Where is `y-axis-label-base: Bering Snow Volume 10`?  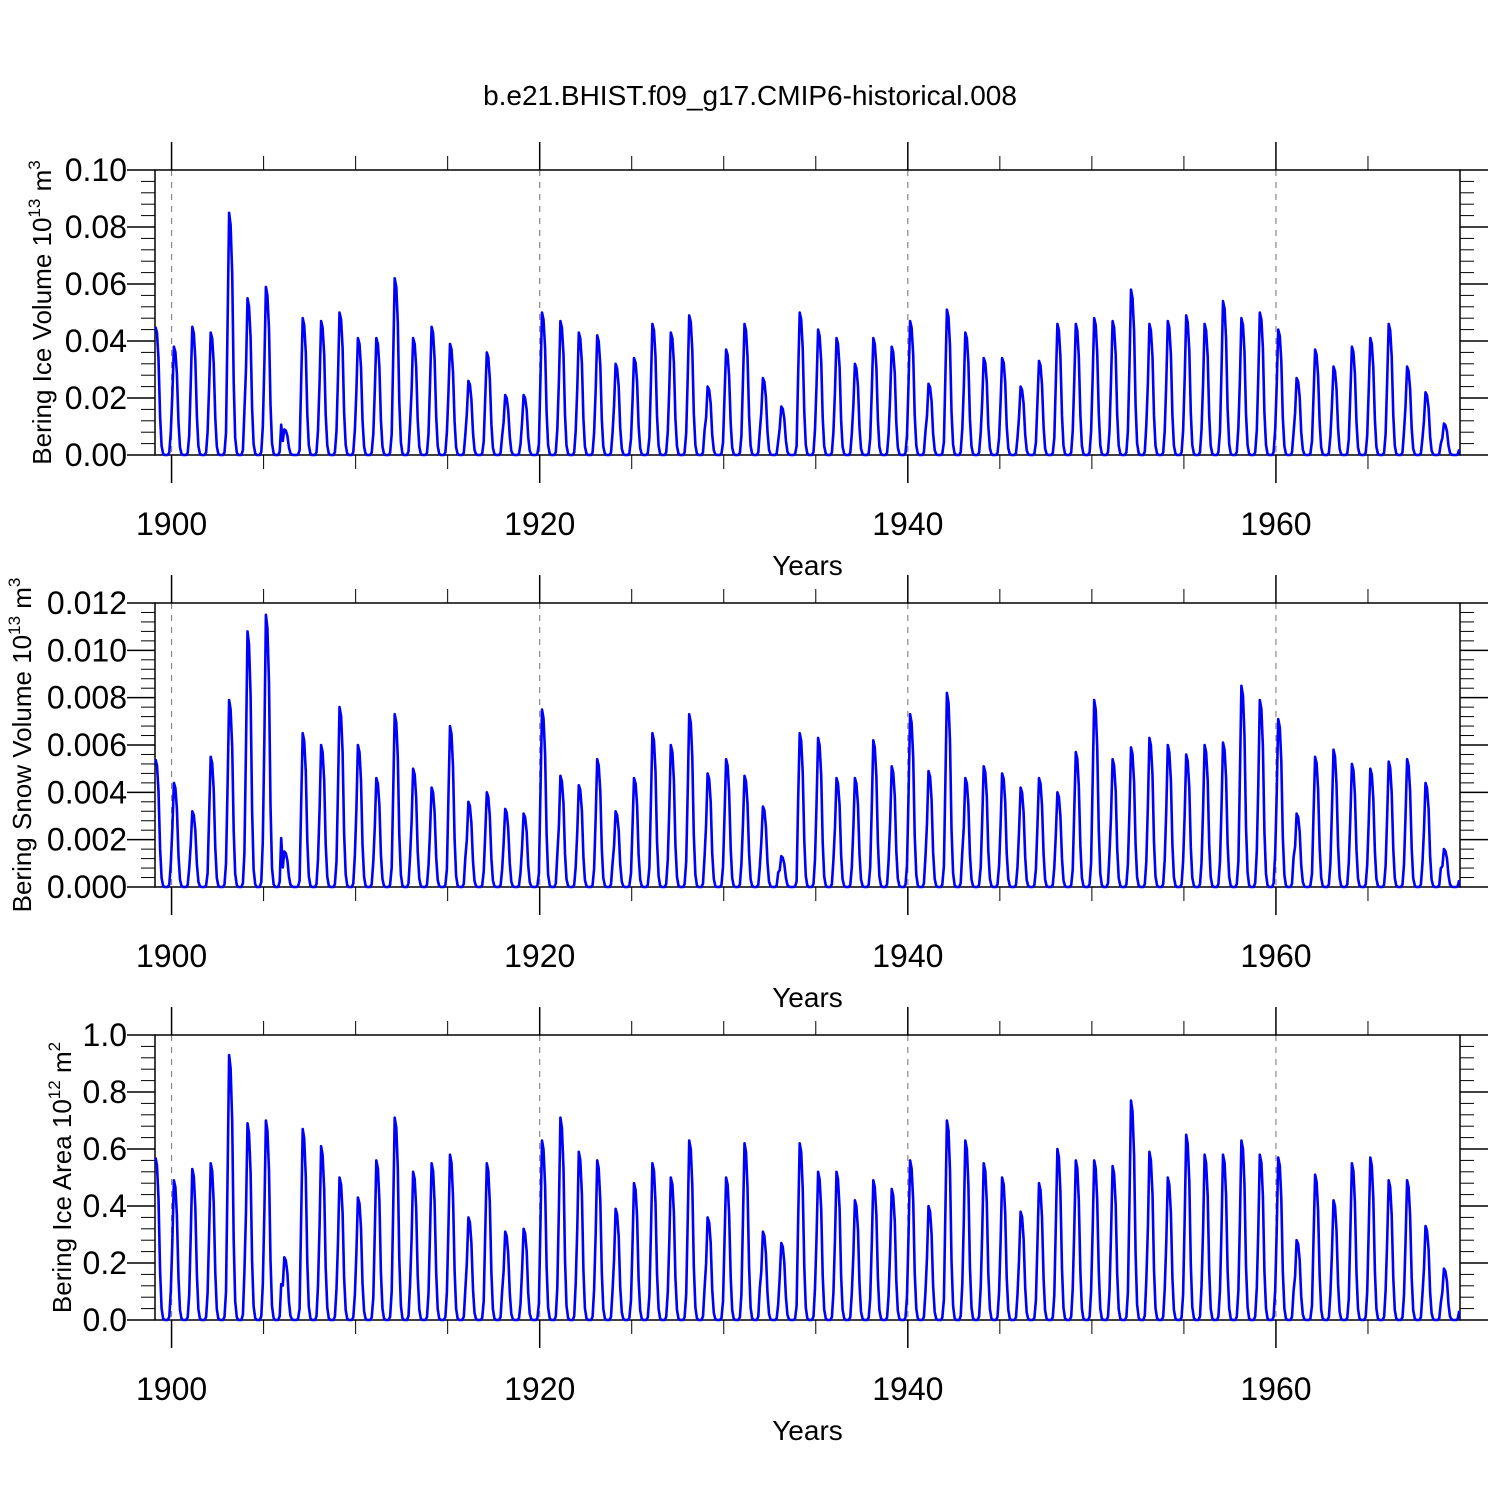
y-axis-label-base: Bering Snow Volume 10 is located at coordinates (22, 774).